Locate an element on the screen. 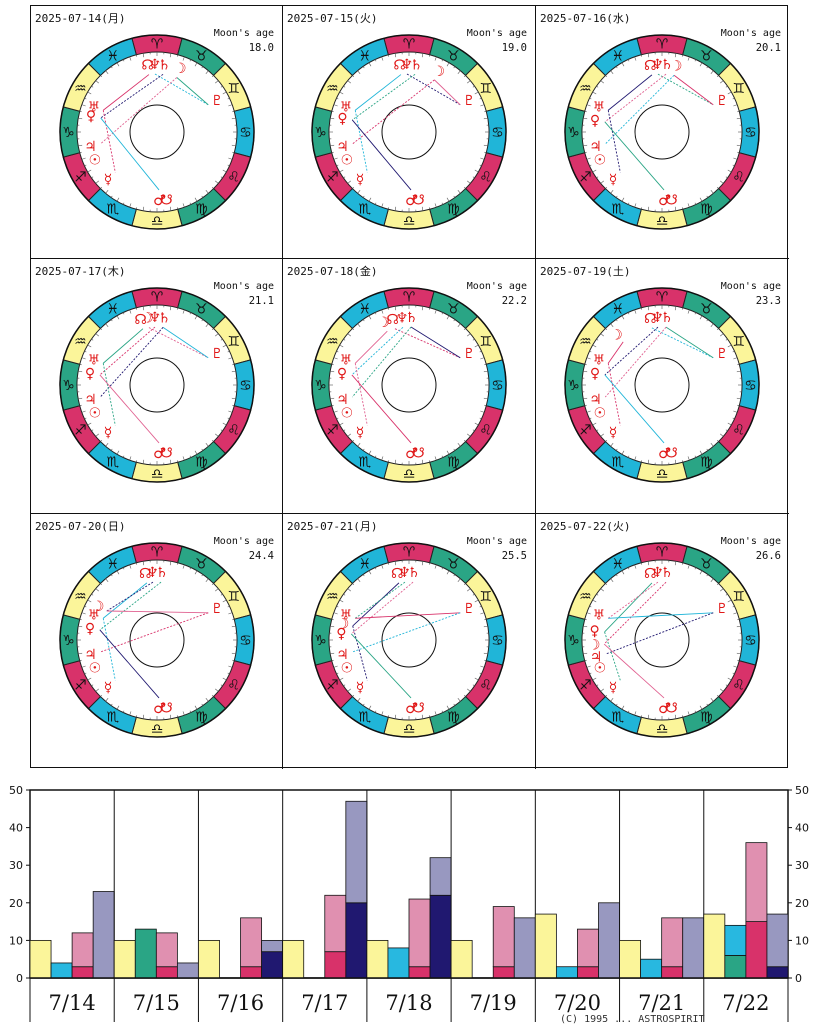 The image size is (816, 1025). y-tick-label: 30 is located at coordinates (16, 865).